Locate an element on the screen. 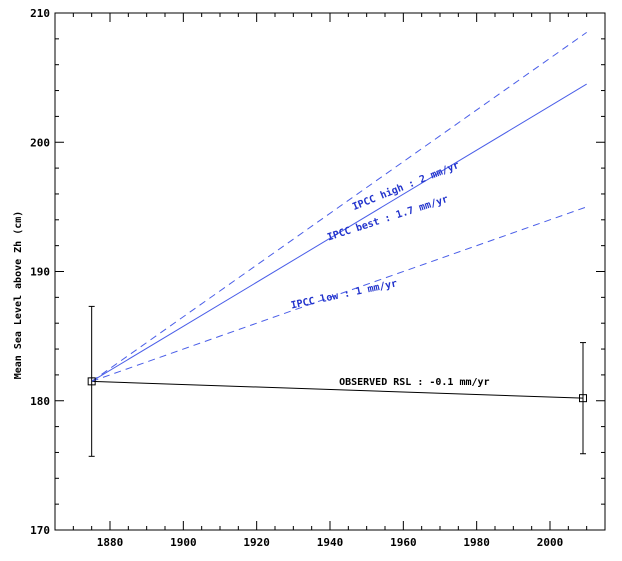  x-tick-label: 1940 is located at coordinates (330, 542).